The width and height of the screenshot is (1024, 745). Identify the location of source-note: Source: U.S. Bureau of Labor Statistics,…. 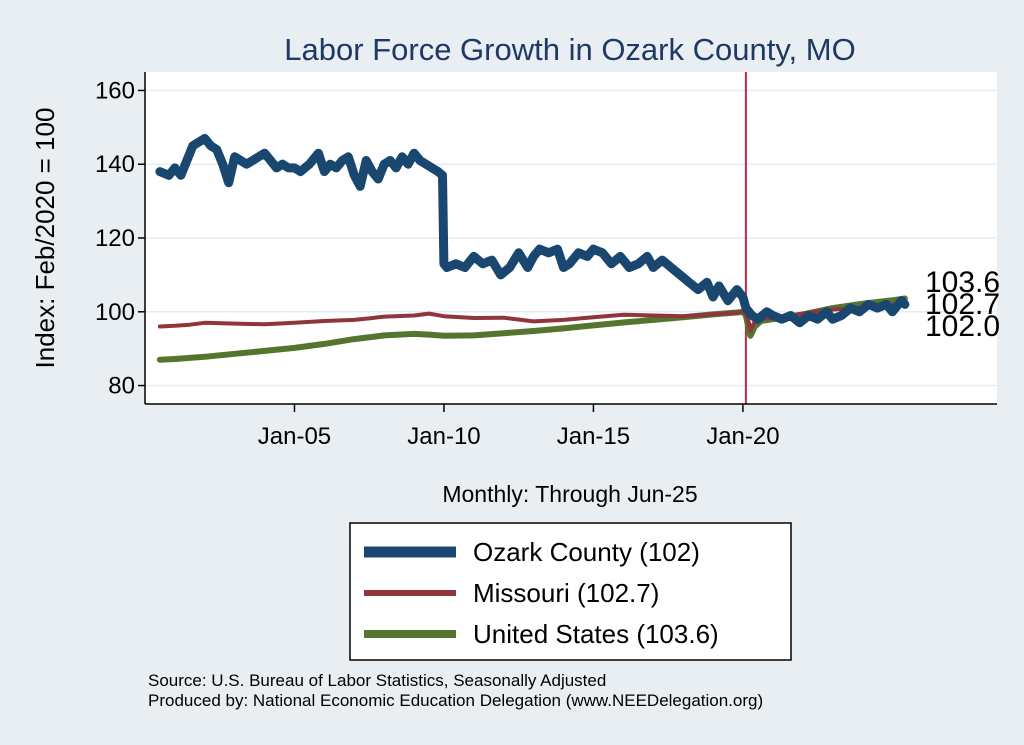
(455, 691).